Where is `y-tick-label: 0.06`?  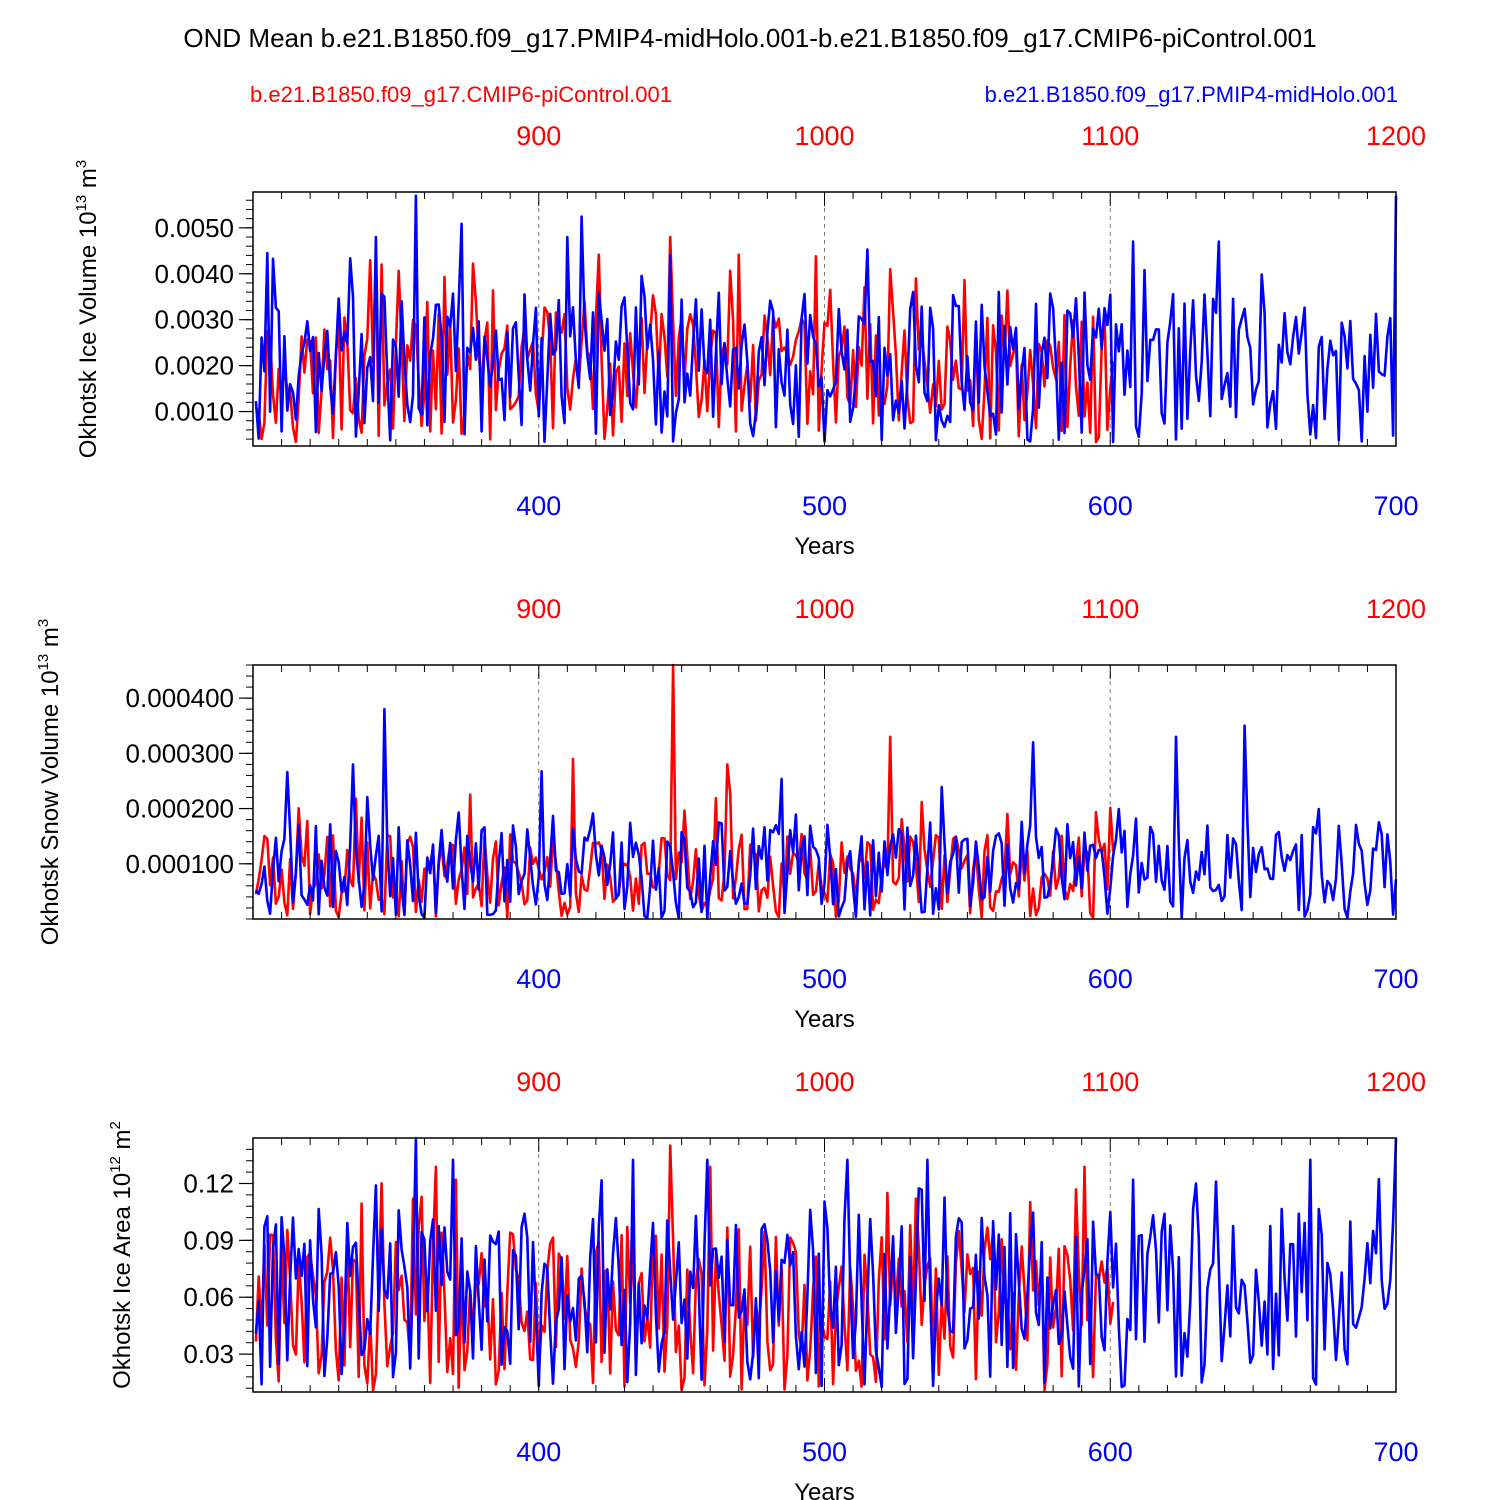
y-tick-label: 0.06 is located at coordinates (208, 1297).